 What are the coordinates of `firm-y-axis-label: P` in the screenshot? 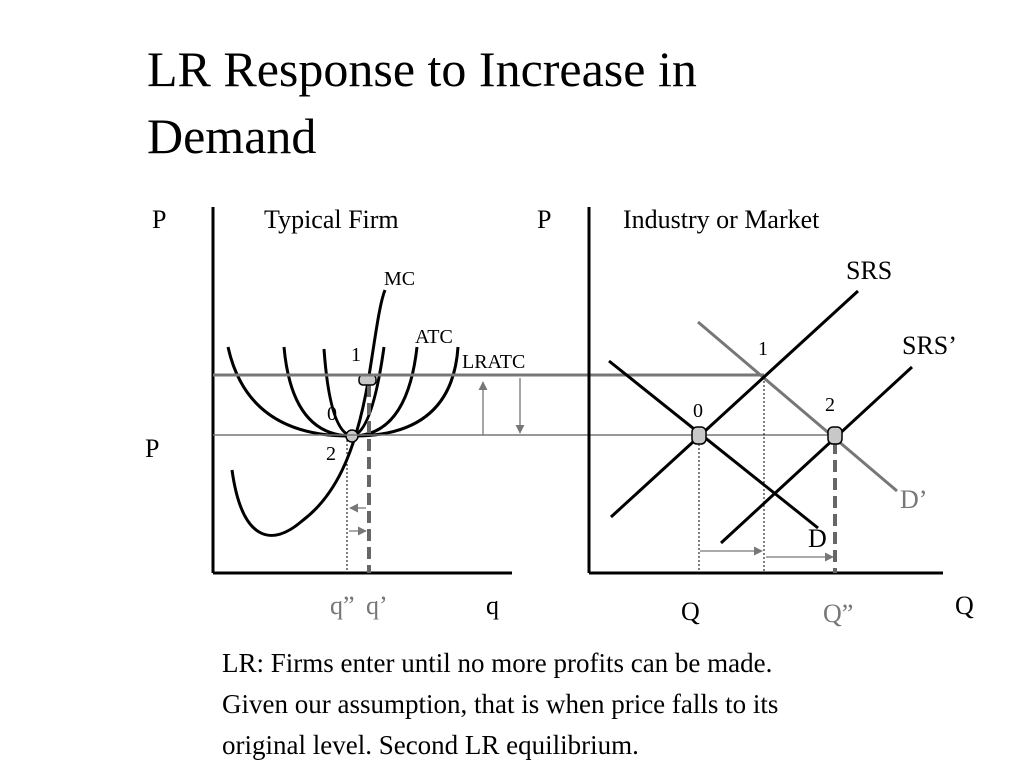 It's located at (159, 219).